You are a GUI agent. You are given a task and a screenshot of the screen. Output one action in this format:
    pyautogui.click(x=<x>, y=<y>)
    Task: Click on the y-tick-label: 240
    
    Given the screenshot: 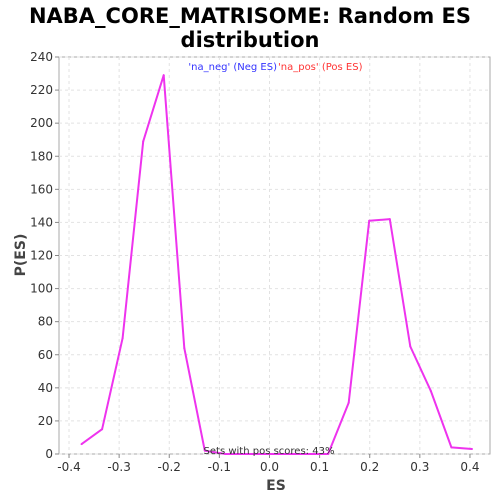 What is the action you would take?
    pyautogui.click(x=41, y=57)
    